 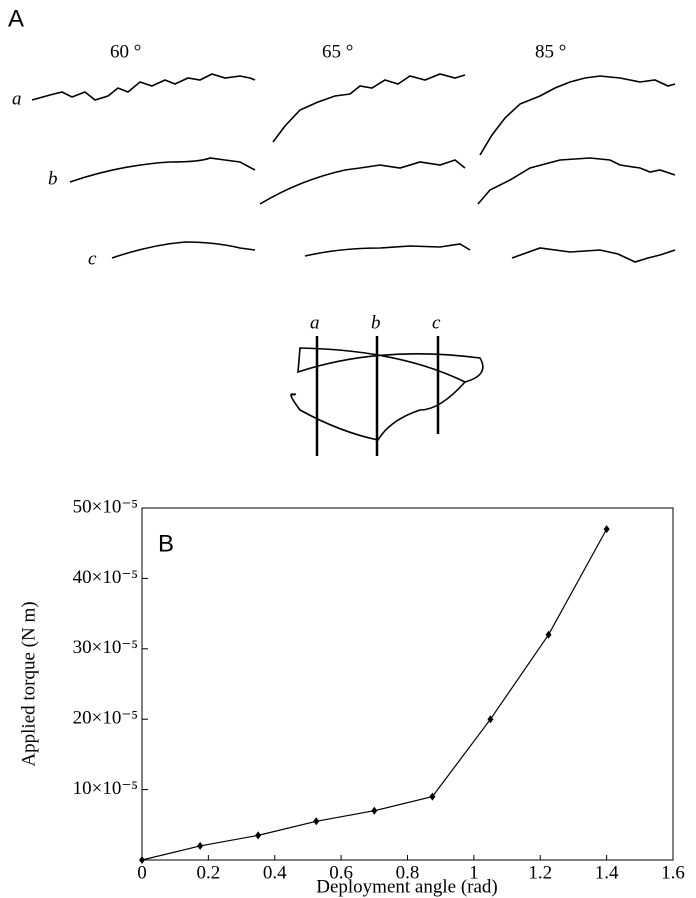 What do you see at coordinates (436, 322) in the screenshot?
I see `section-label: c` at bounding box center [436, 322].